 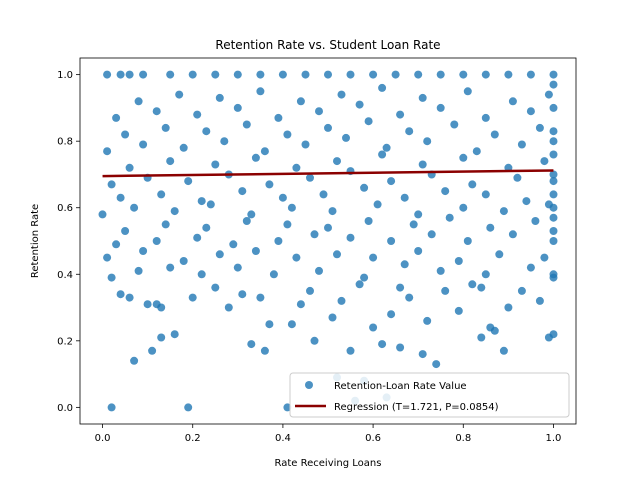 I want to click on regression-line, so click(x=328, y=173).